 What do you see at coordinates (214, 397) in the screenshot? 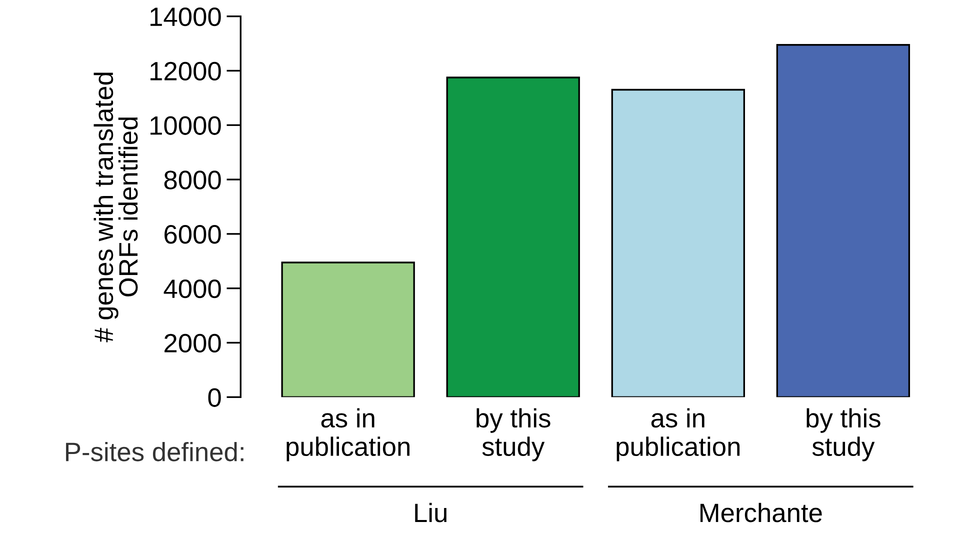
I see `y-tick-label: 0` at bounding box center [214, 397].